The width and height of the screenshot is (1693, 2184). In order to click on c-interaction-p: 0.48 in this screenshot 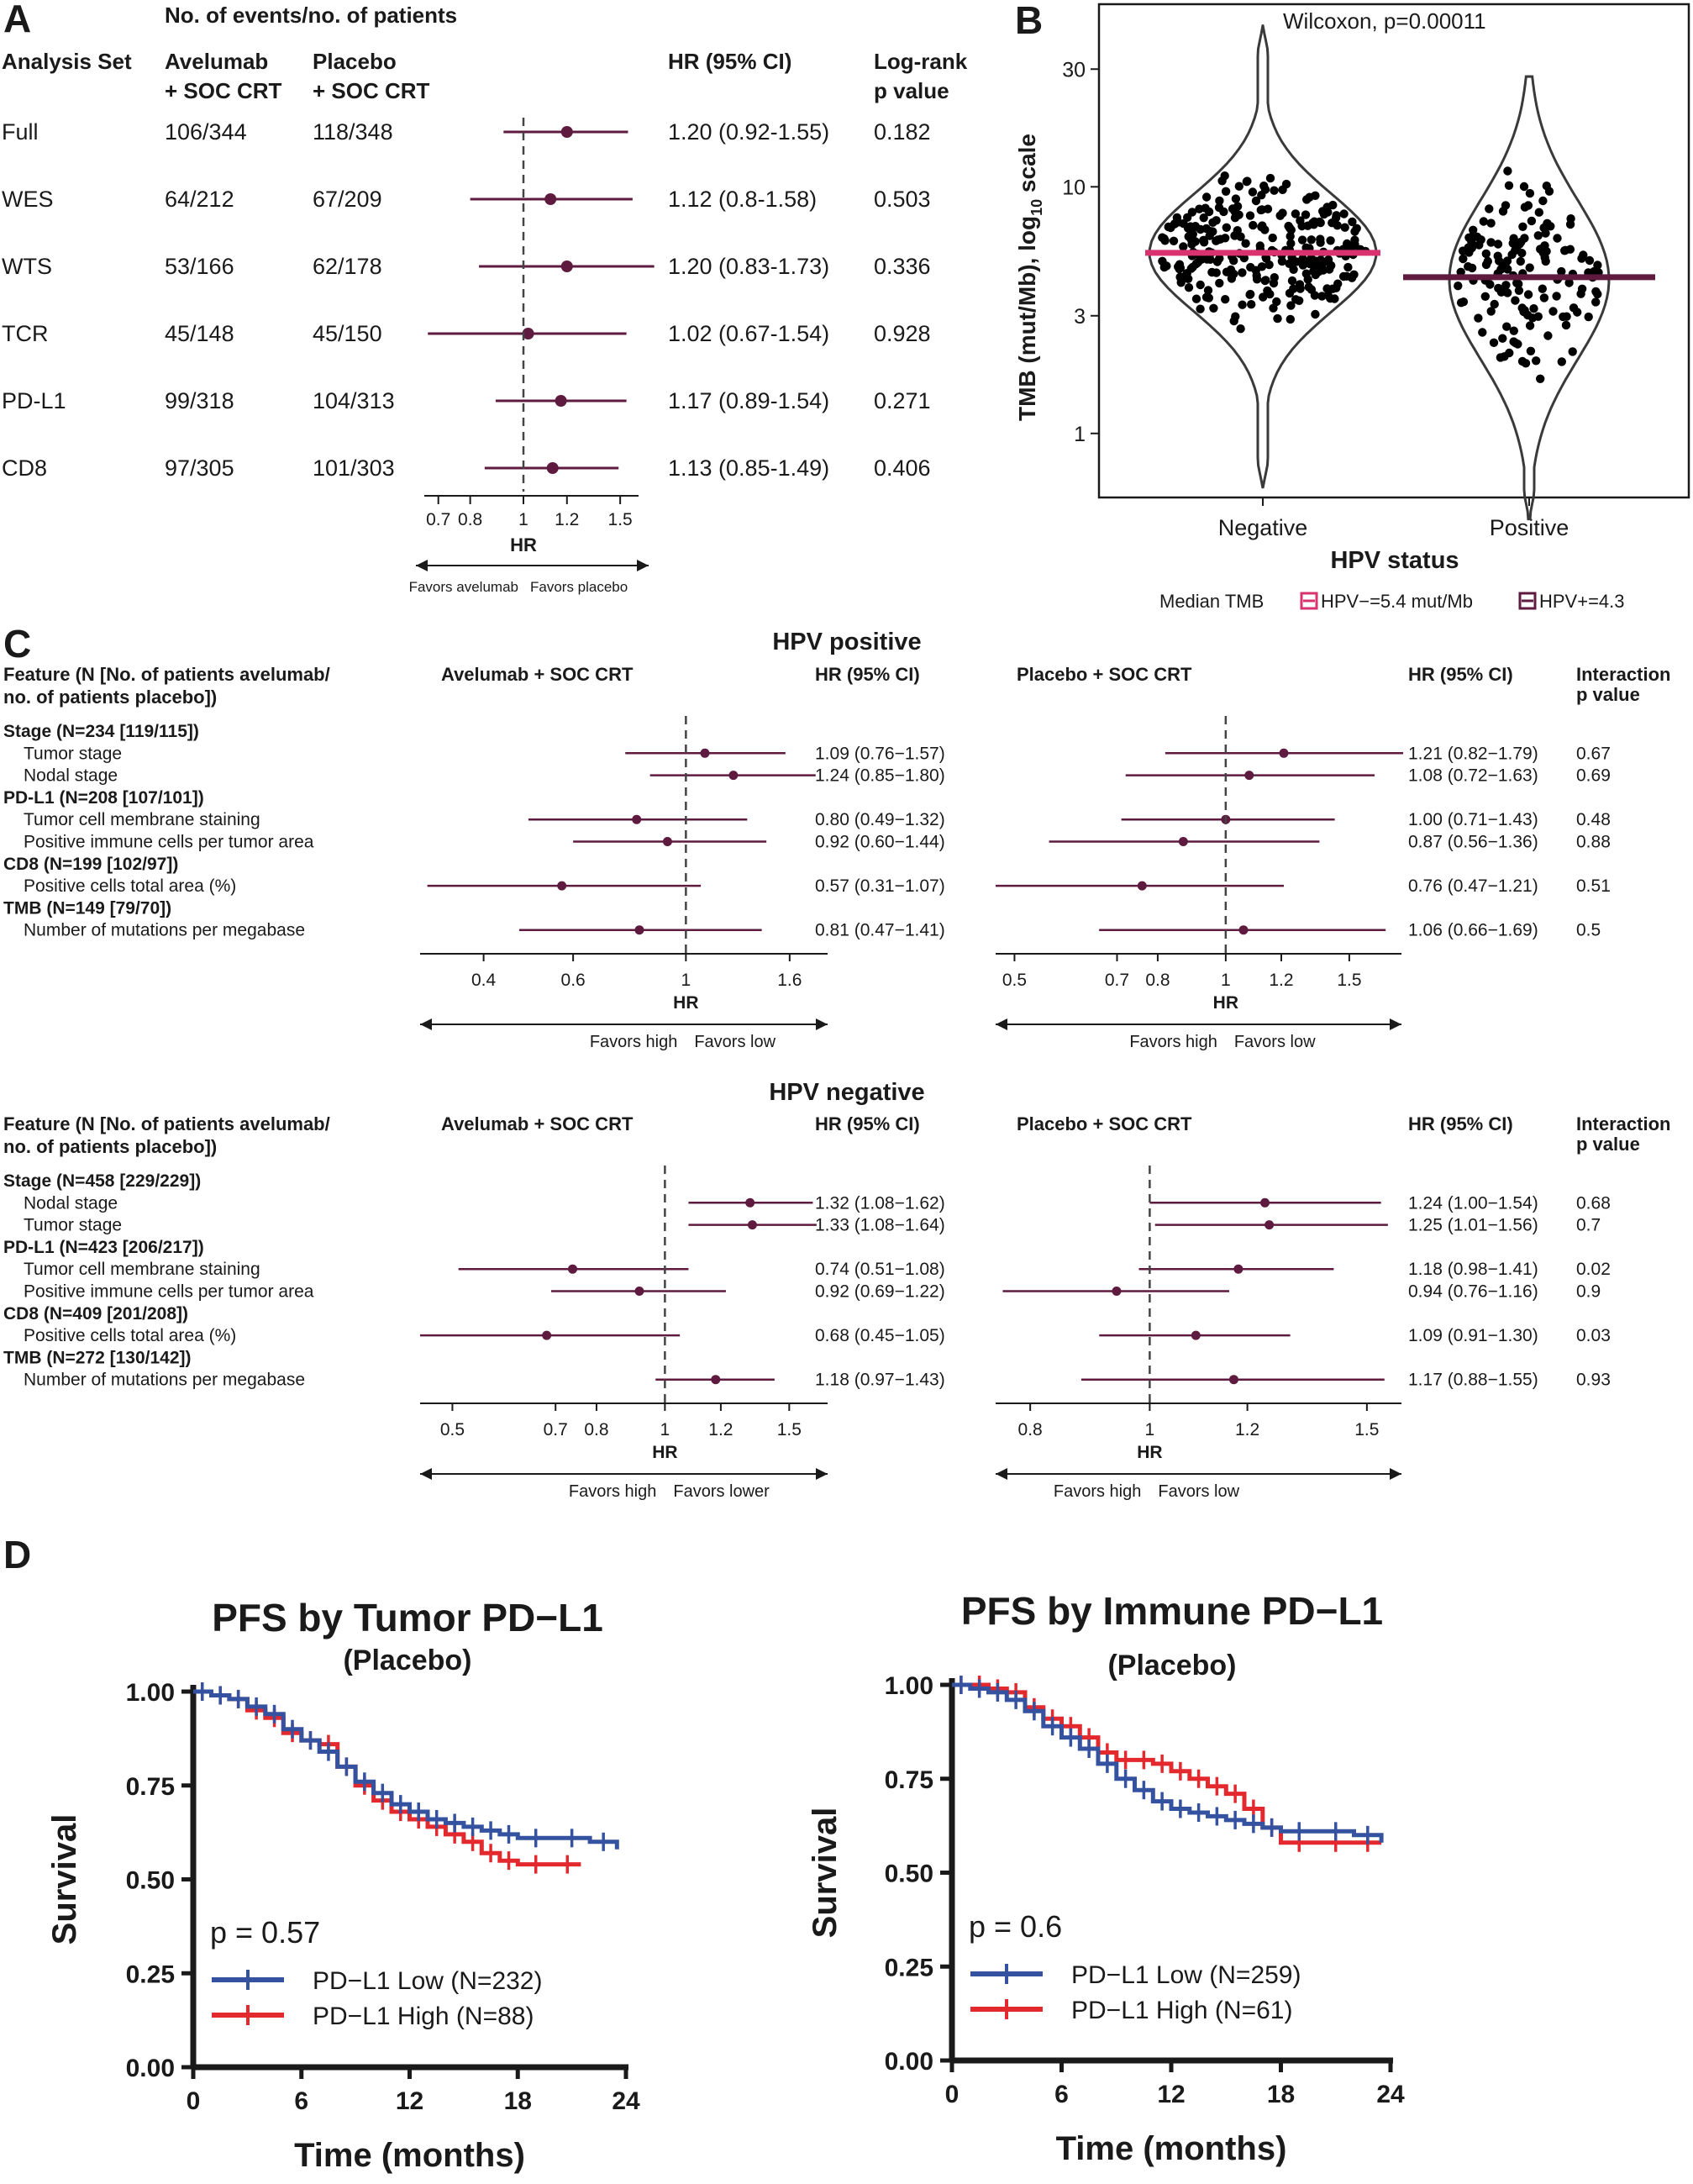, I will do `click(1593, 819)`.